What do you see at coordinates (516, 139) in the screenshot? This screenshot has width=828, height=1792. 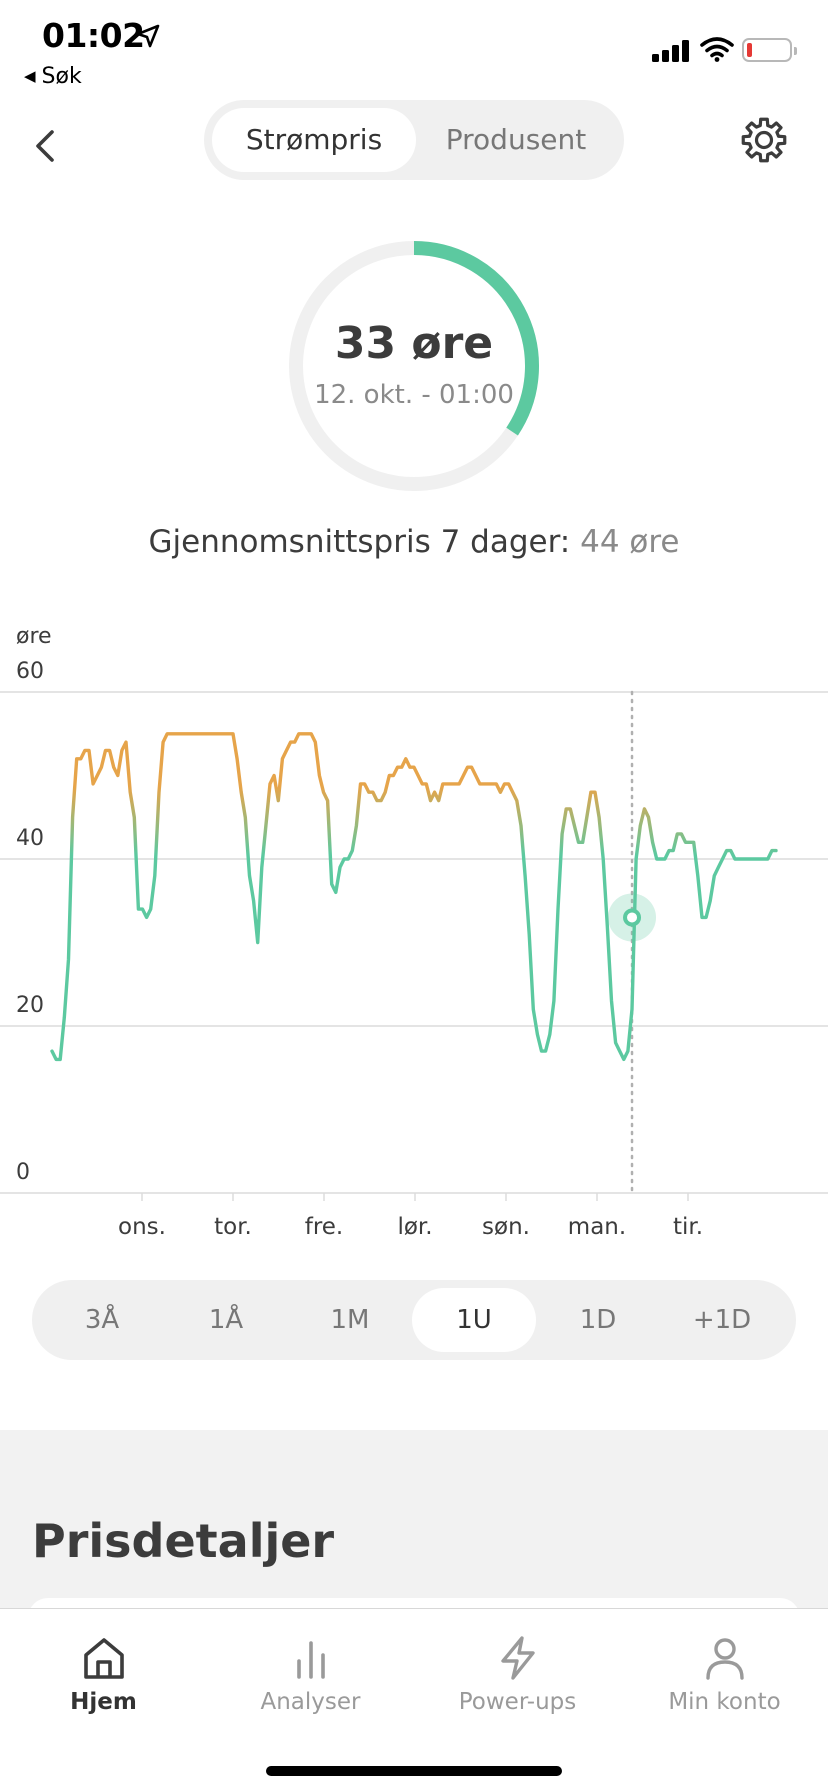 I see `tab-produsent: Produsent` at bounding box center [516, 139].